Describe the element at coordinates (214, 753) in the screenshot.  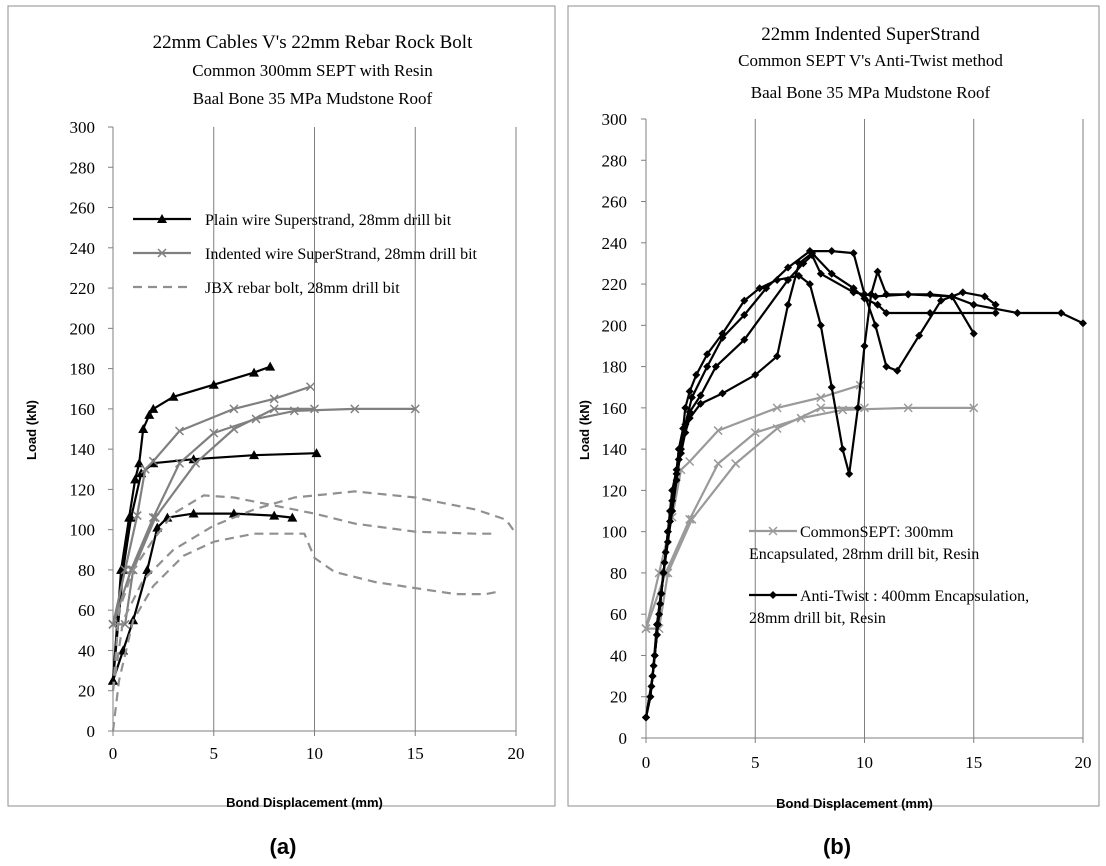
I see `x-tick-label: 5` at that location.